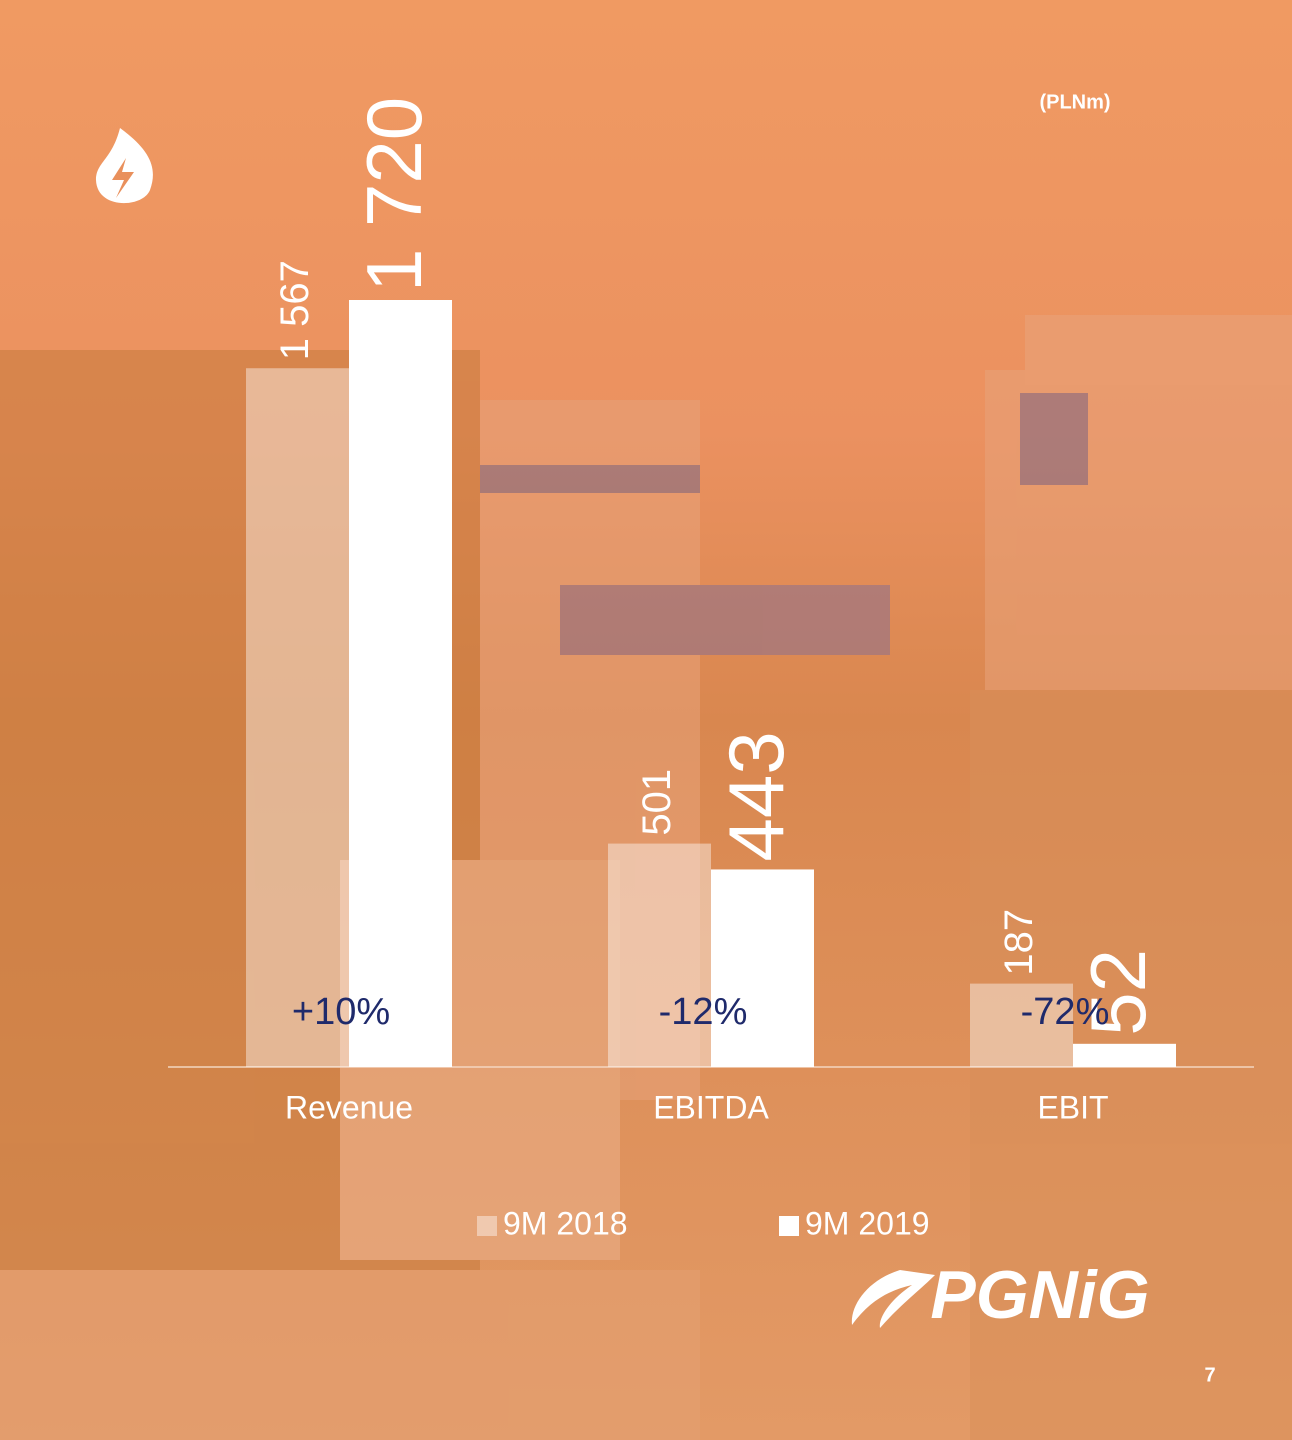  What do you see at coordinates (1019, 942) in the screenshot?
I see `value-label: 187` at bounding box center [1019, 942].